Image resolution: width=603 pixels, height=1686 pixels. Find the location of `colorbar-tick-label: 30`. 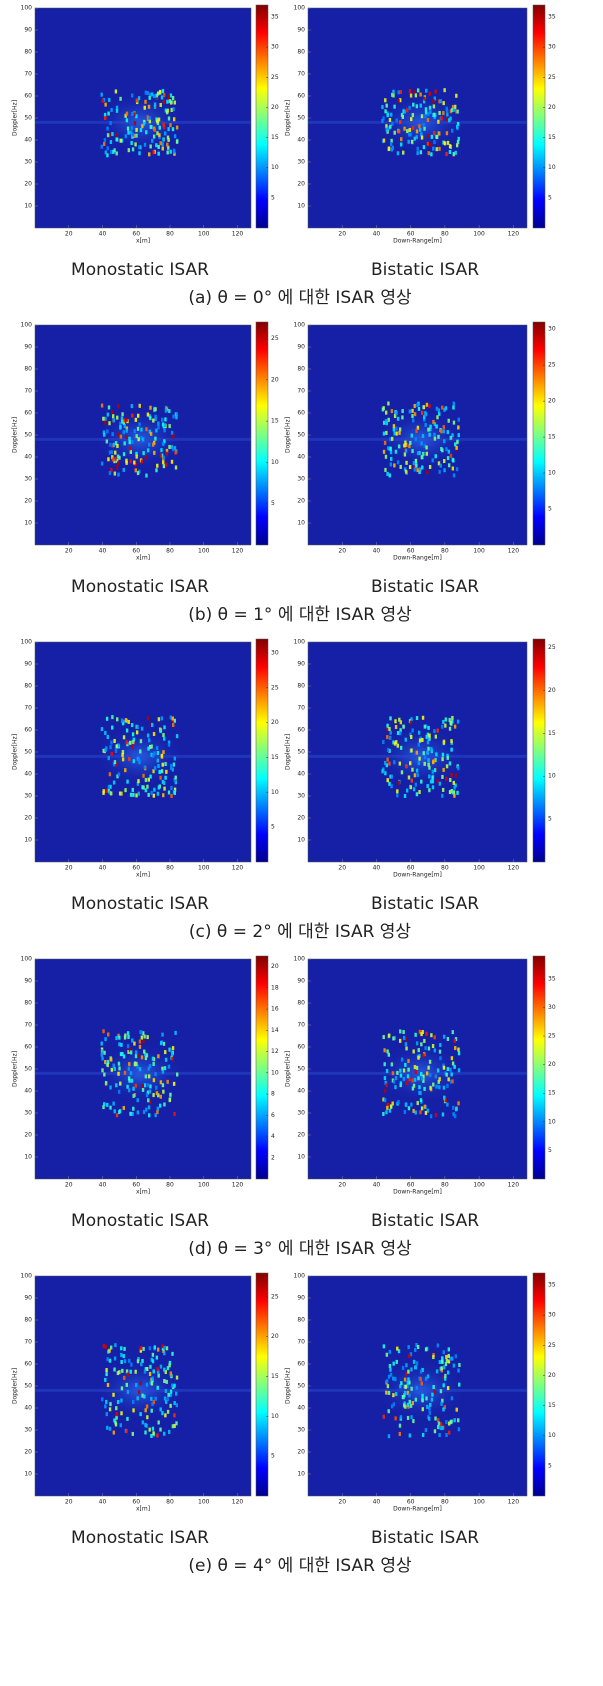

colorbar-tick-label: 30 is located at coordinates (275, 47).